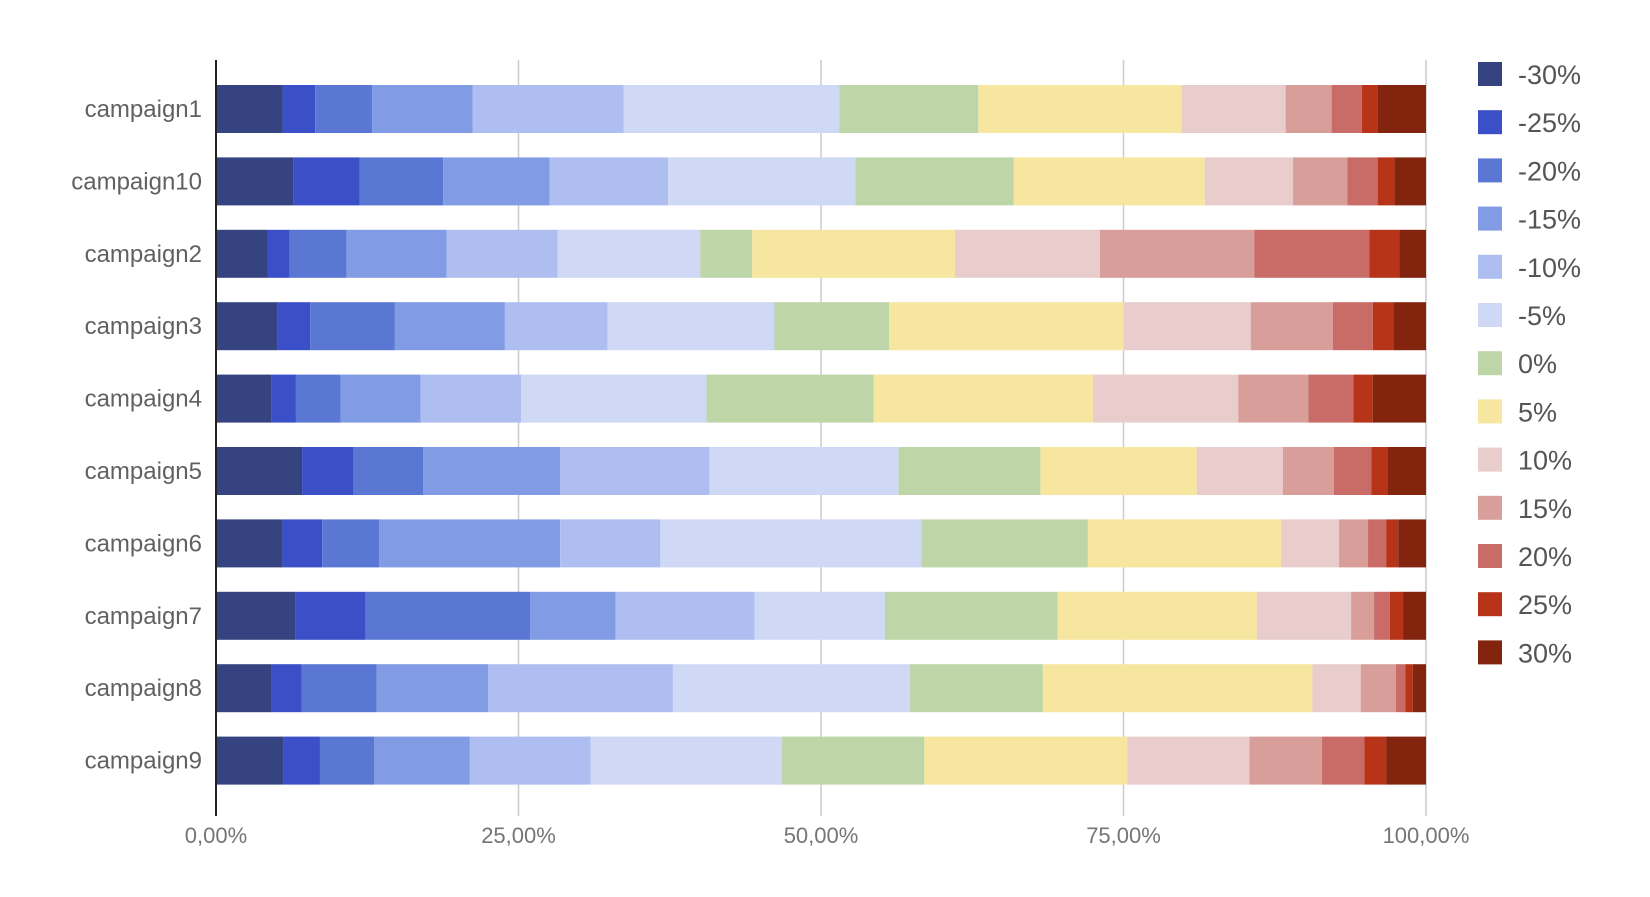  I want to click on legend-item: 30%, so click(1525, 653).